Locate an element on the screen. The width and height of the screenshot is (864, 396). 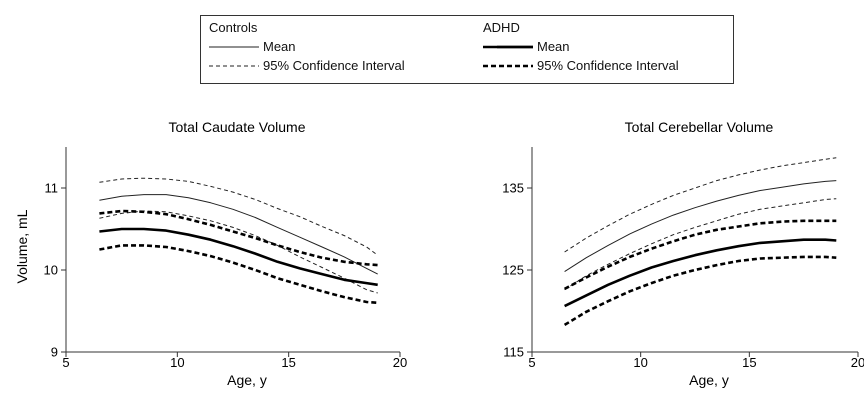
y-tick-label: 125 is located at coordinates (513, 270).